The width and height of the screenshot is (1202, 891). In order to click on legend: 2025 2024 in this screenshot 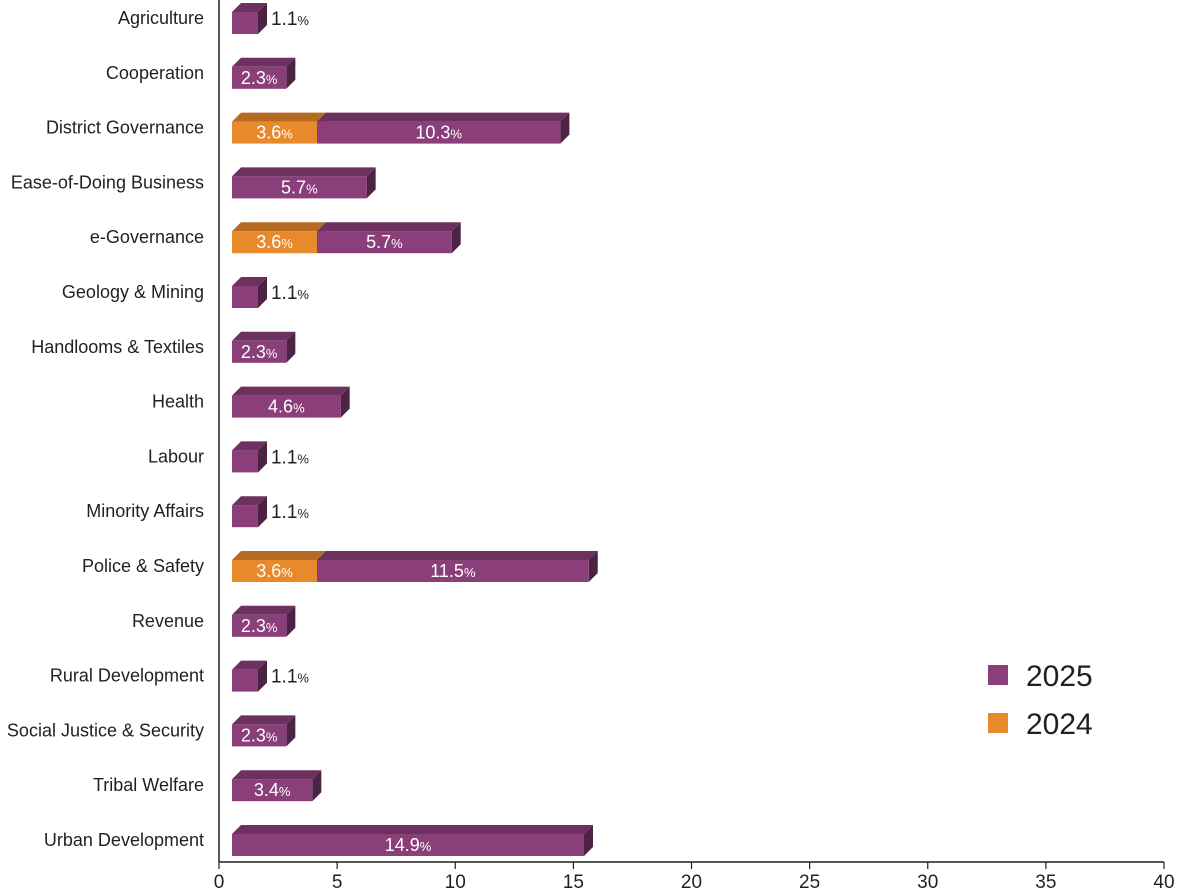, I will do `click(1040, 700)`.